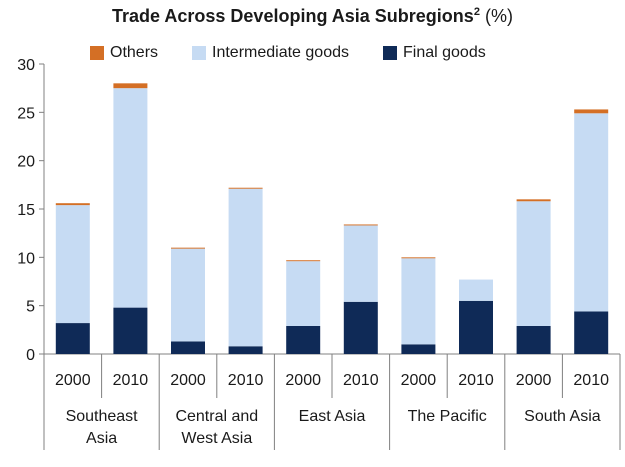 The width and height of the screenshot is (625, 467). What do you see at coordinates (444, 52) in the screenshot?
I see `legend-label: Final goods` at bounding box center [444, 52].